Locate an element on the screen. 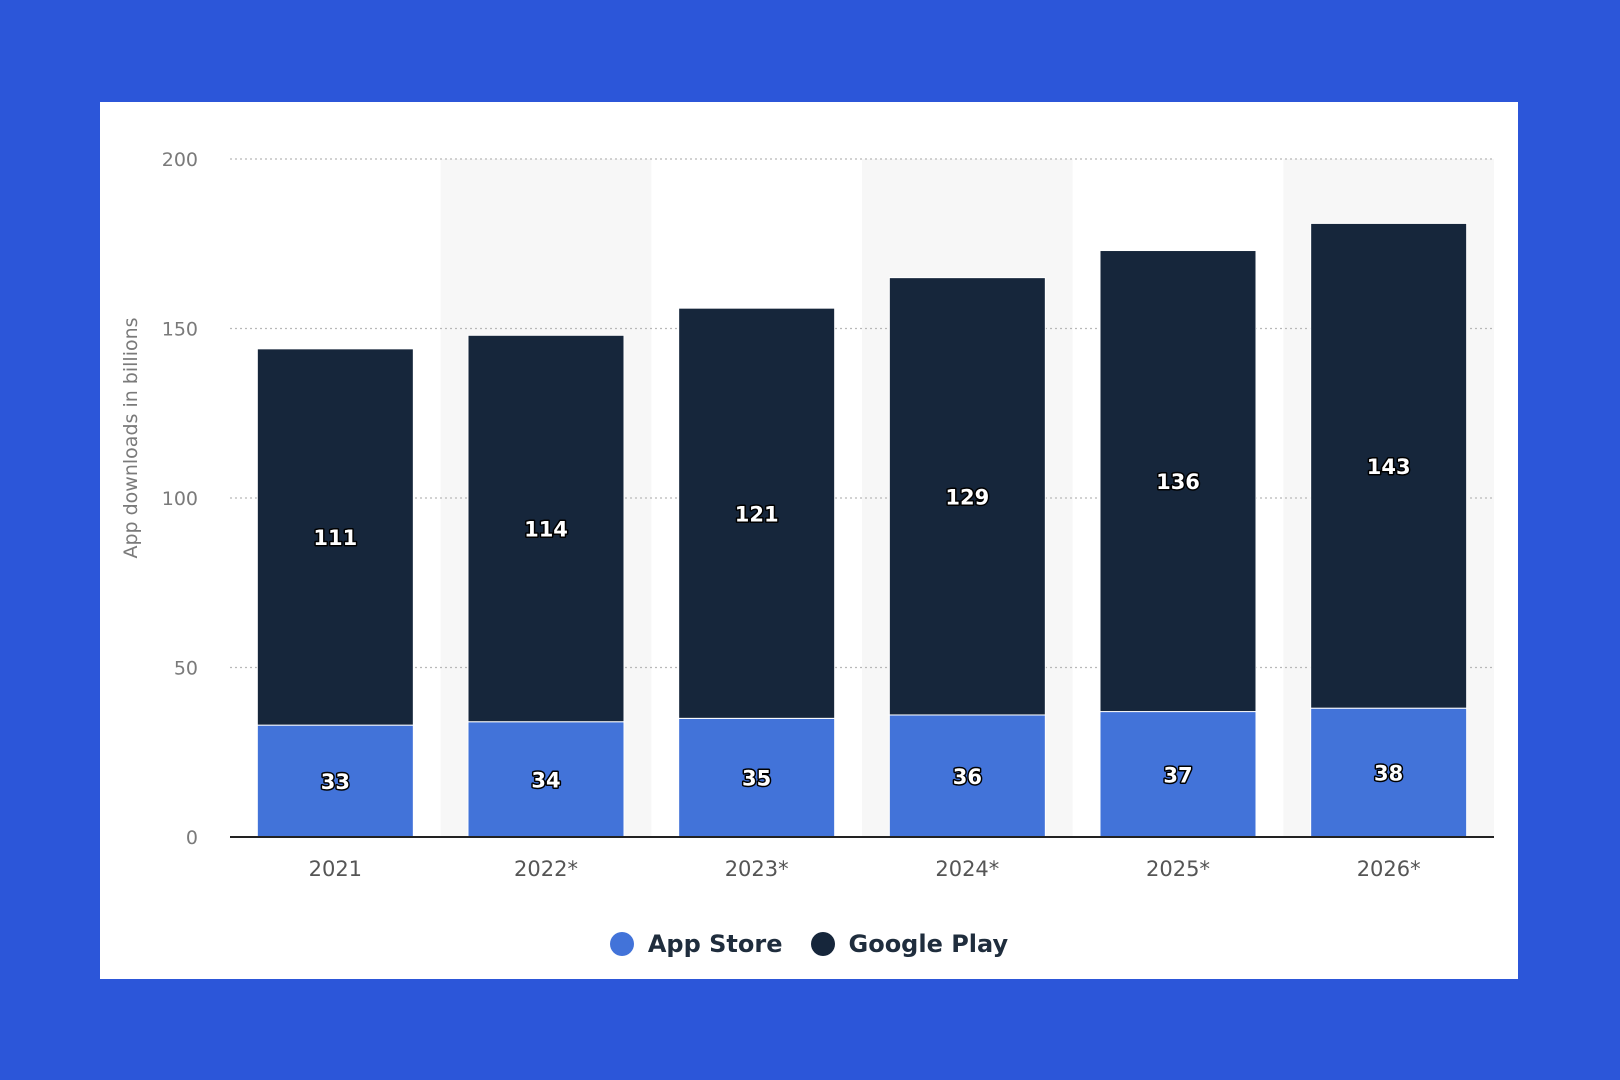 The height and width of the screenshot is (1080, 1620). legend-swatch-app-store is located at coordinates (621, 944).